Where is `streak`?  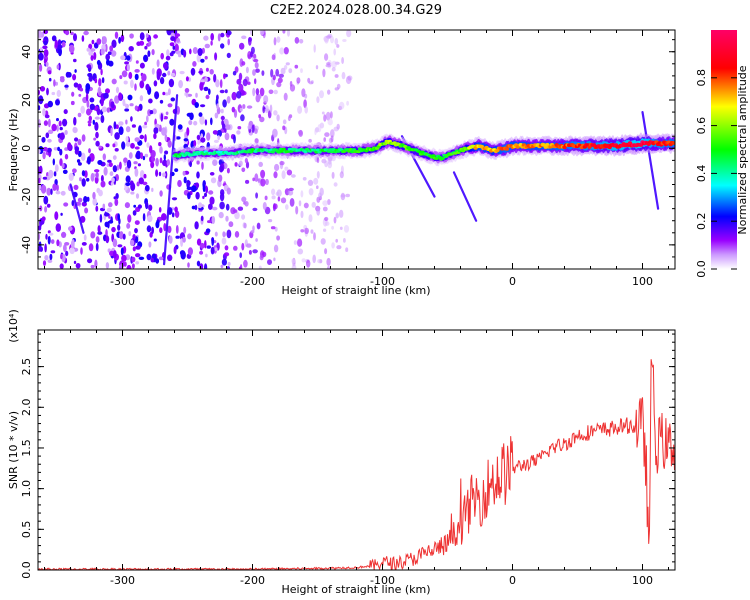
streak is located at coordinates (650, 160).